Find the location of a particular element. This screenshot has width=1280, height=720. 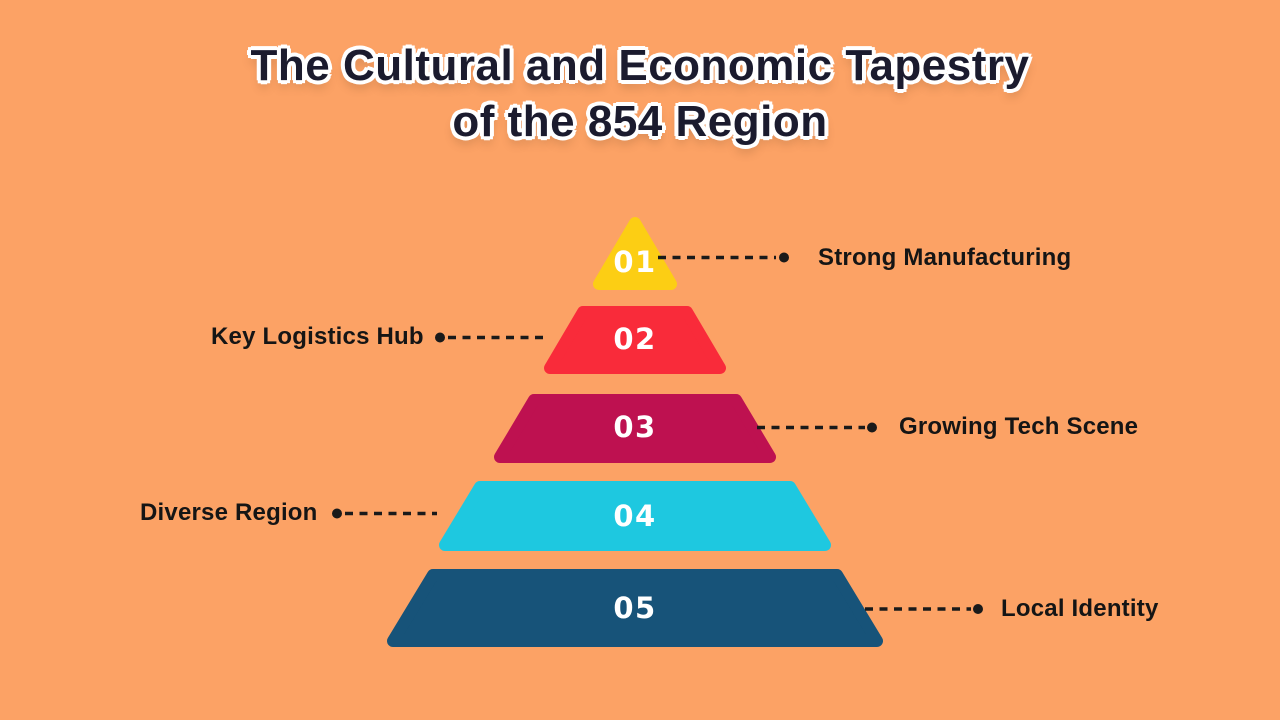

level-3-number: 03 is located at coordinates (635, 427).